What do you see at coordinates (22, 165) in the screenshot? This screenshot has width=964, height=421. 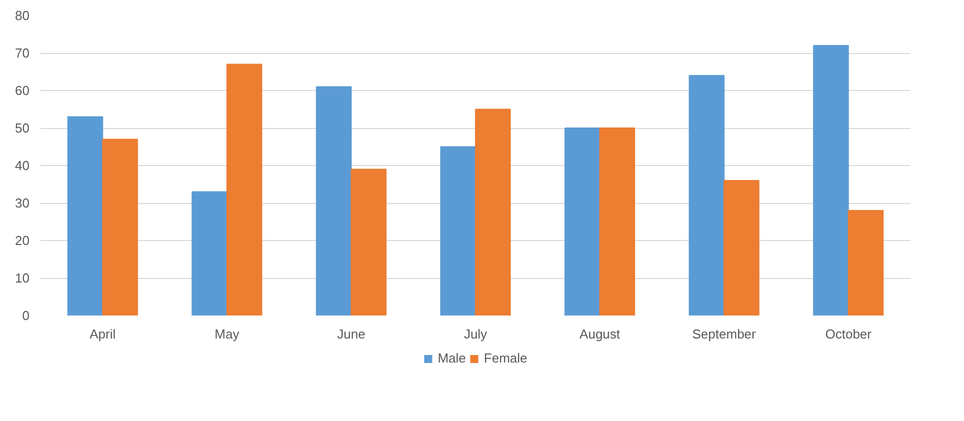 I see `y-tick-label: 40` at bounding box center [22, 165].